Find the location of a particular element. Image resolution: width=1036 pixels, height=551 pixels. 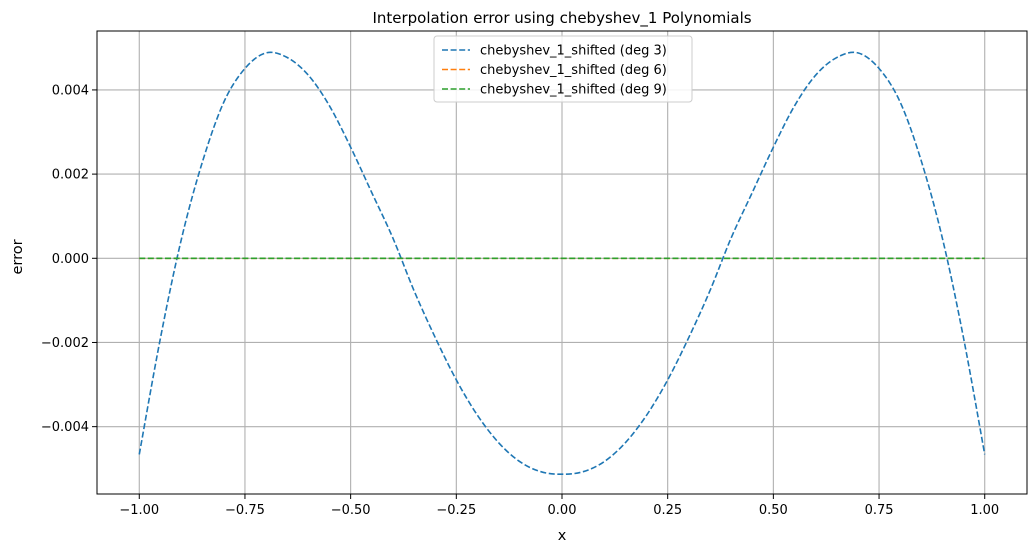

legend-label: chebyshev_1_shifted (deg 6) is located at coordinates (573, 70).